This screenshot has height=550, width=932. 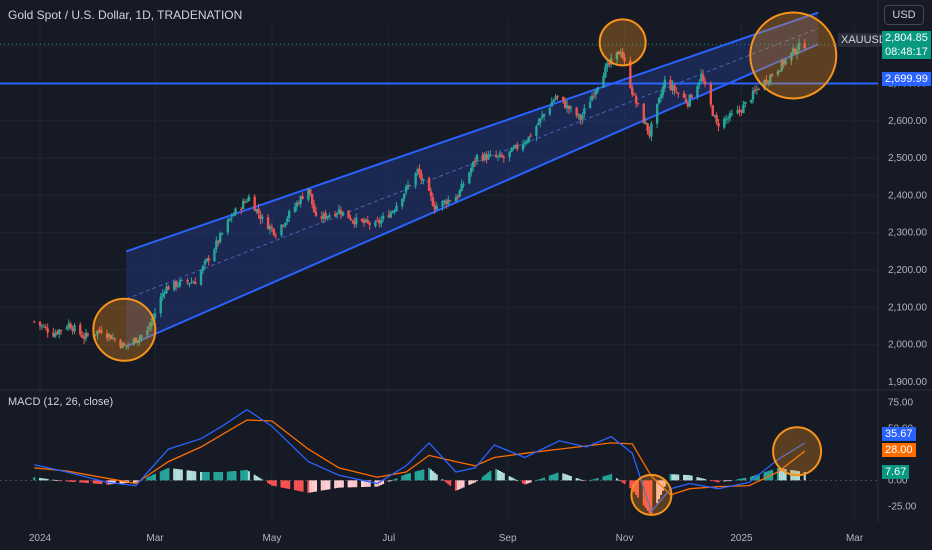 I want to click on macd-tick-label: 0.00, so click(x=898, y=480).